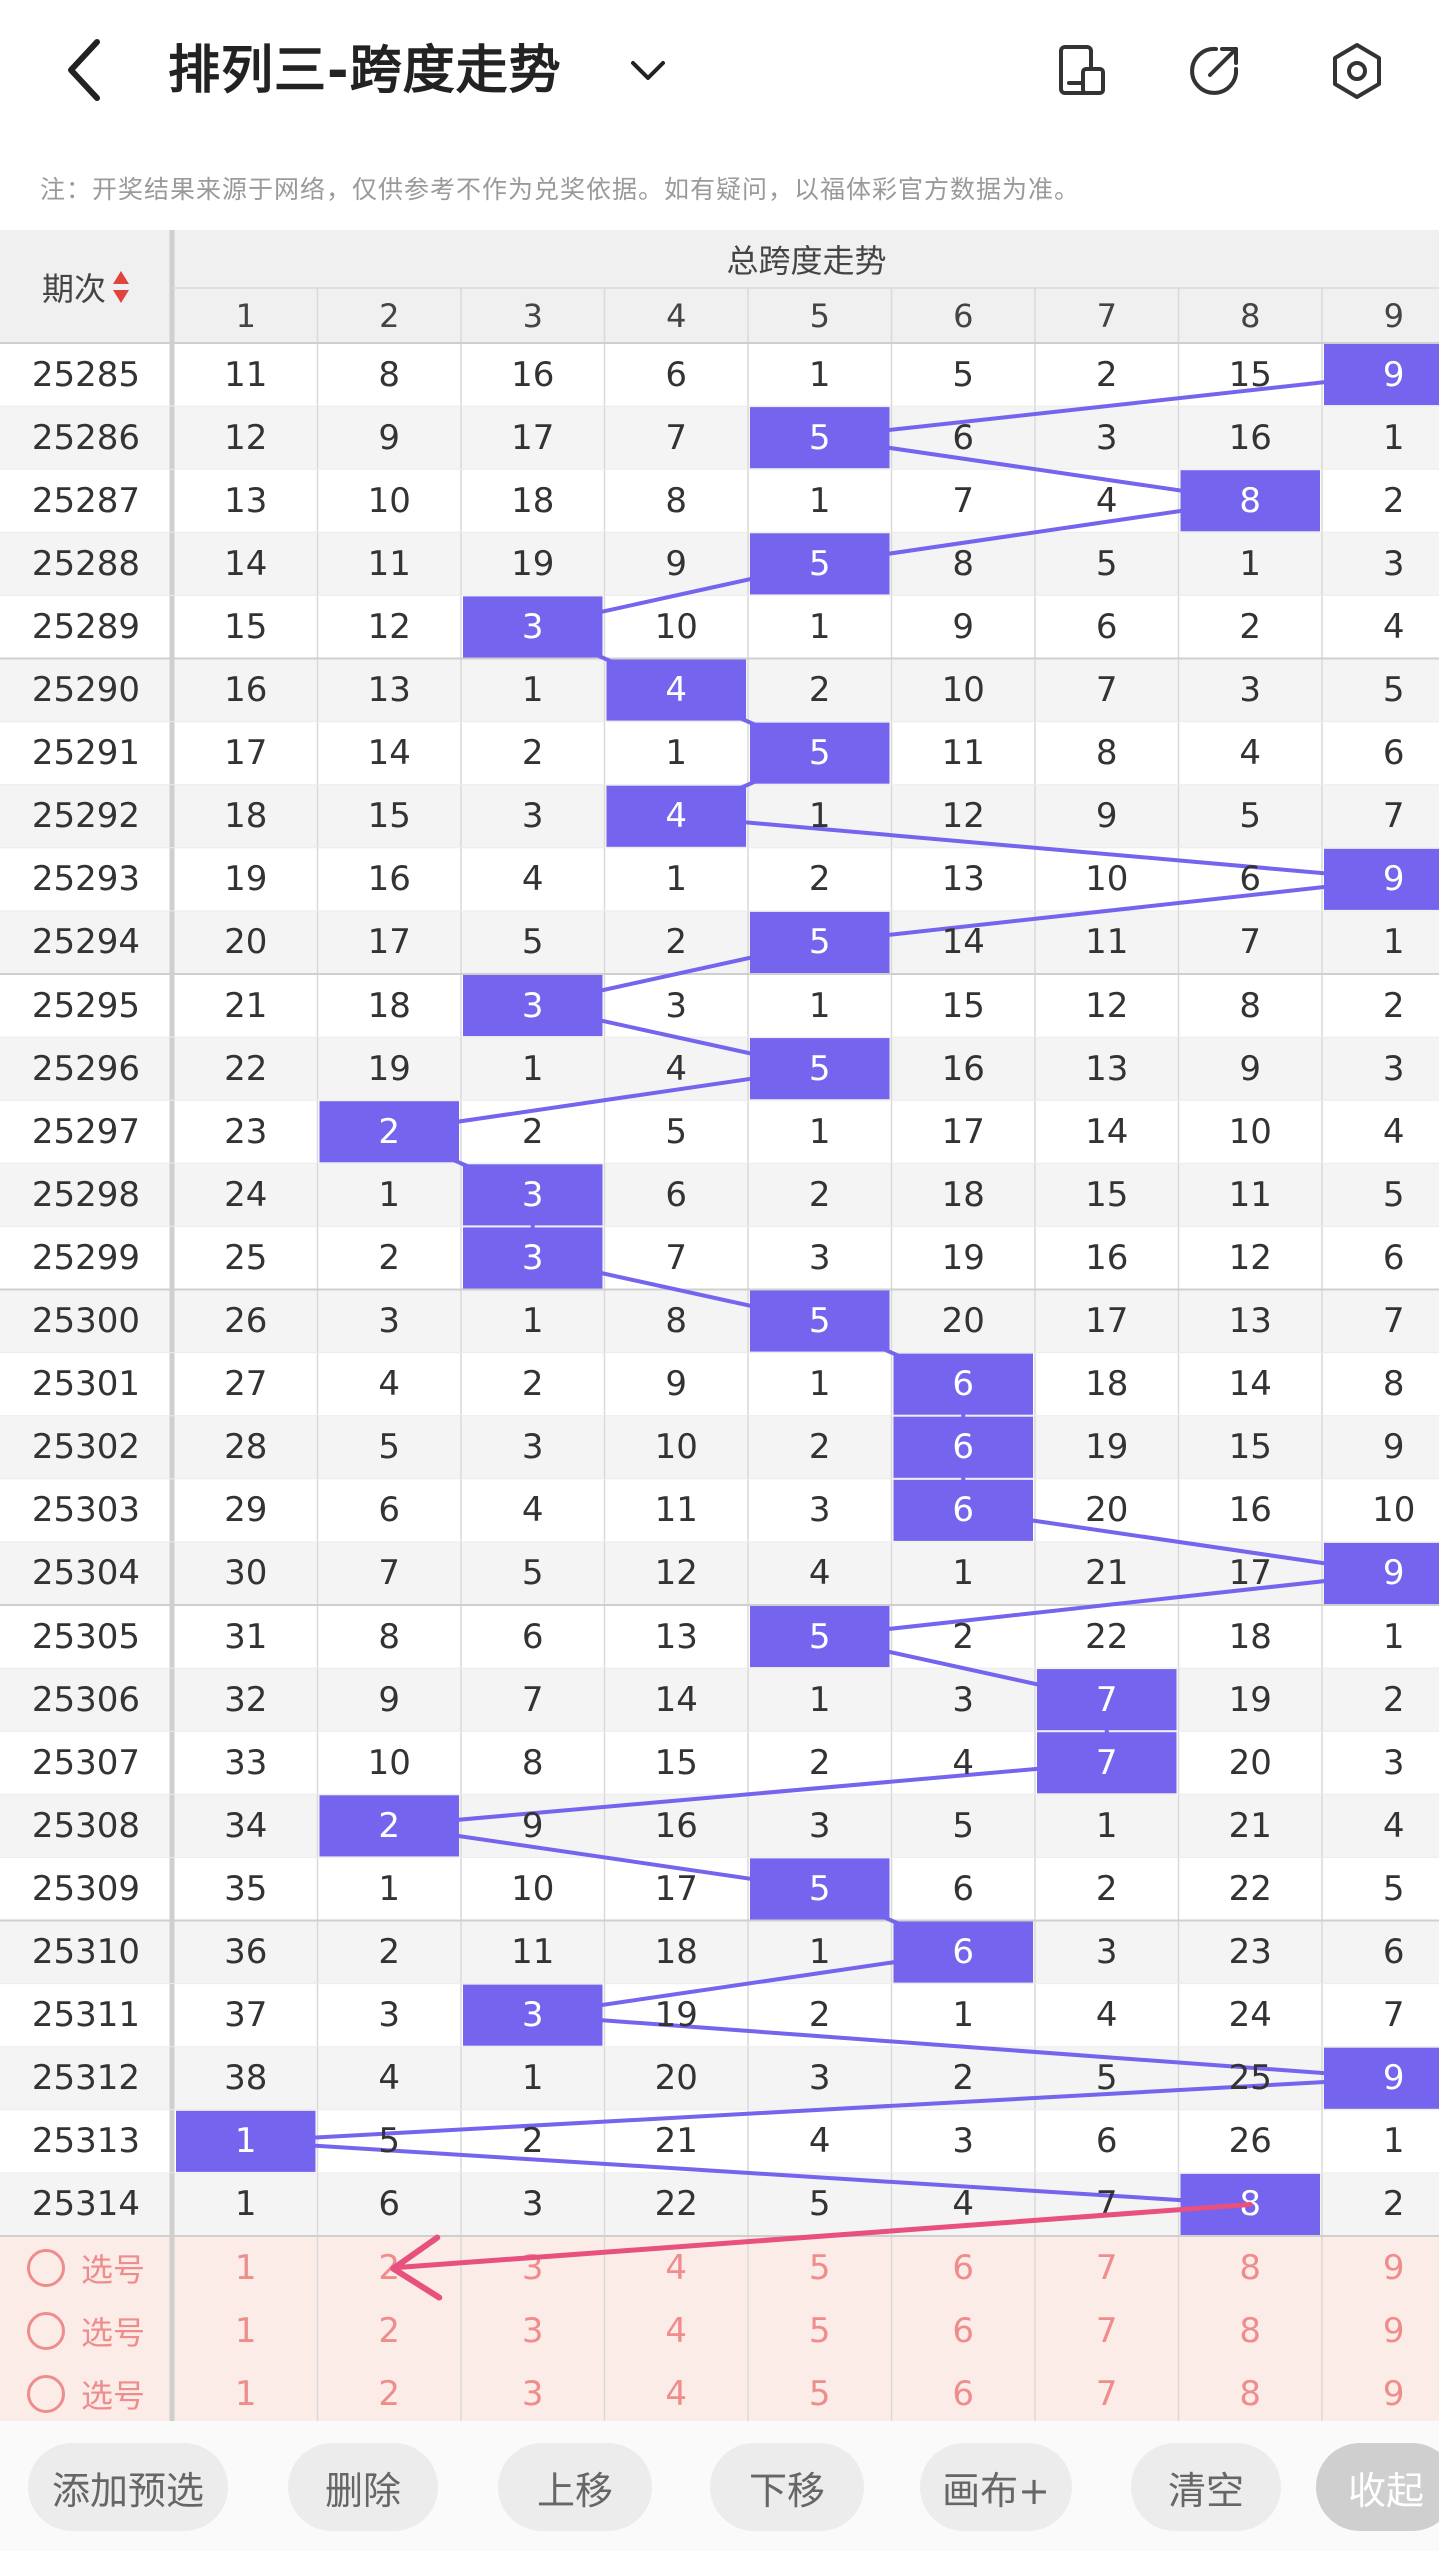 The height and width of the screenshot is (2551, 1439). Describe the element at coordinates (246, 1447) in the screenshot. I see `miss-count-cell: 28` at that location.